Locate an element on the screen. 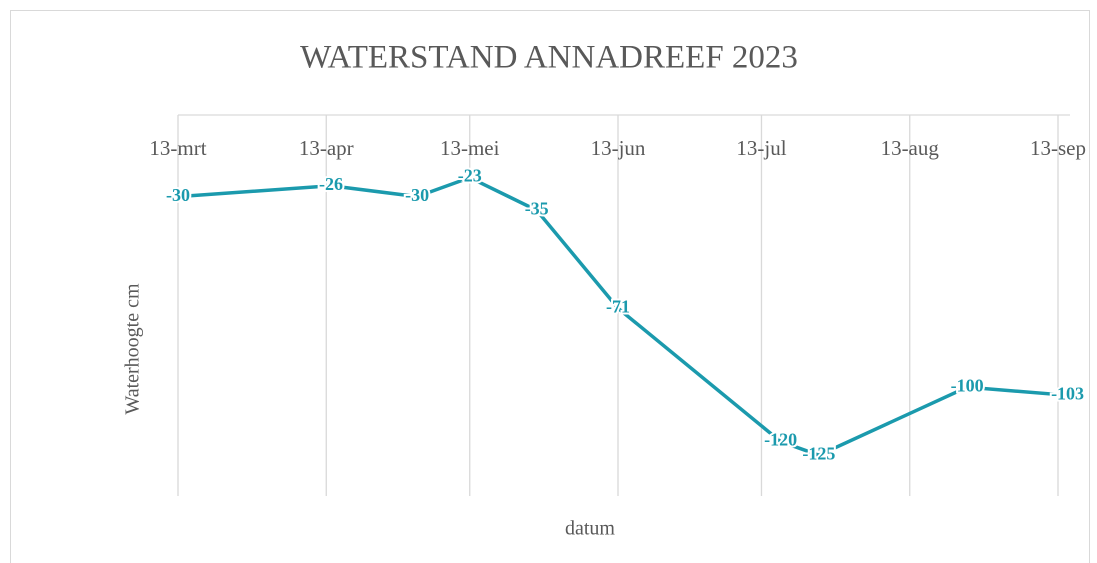 The height and width of the screenshot is (563, 1097). x-axis-title: datum is located at coordinates (590, 529).